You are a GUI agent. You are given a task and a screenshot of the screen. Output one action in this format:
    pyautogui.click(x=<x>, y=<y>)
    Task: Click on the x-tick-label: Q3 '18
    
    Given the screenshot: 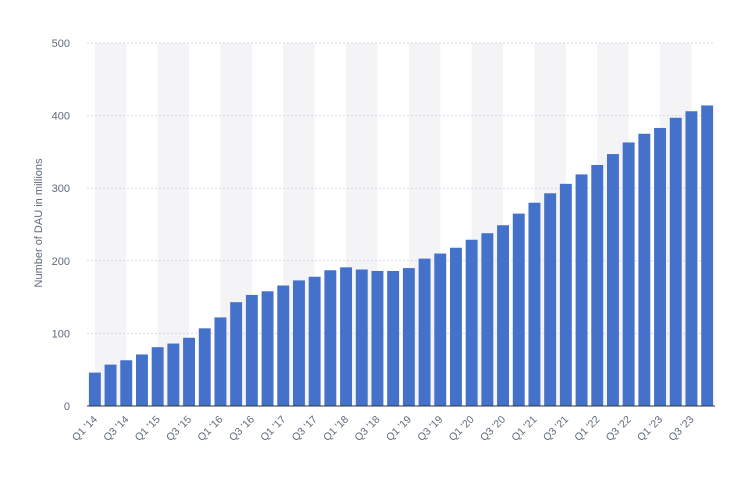 What is the action you would take?
    pyautogui.click(x=367, y=429)
    